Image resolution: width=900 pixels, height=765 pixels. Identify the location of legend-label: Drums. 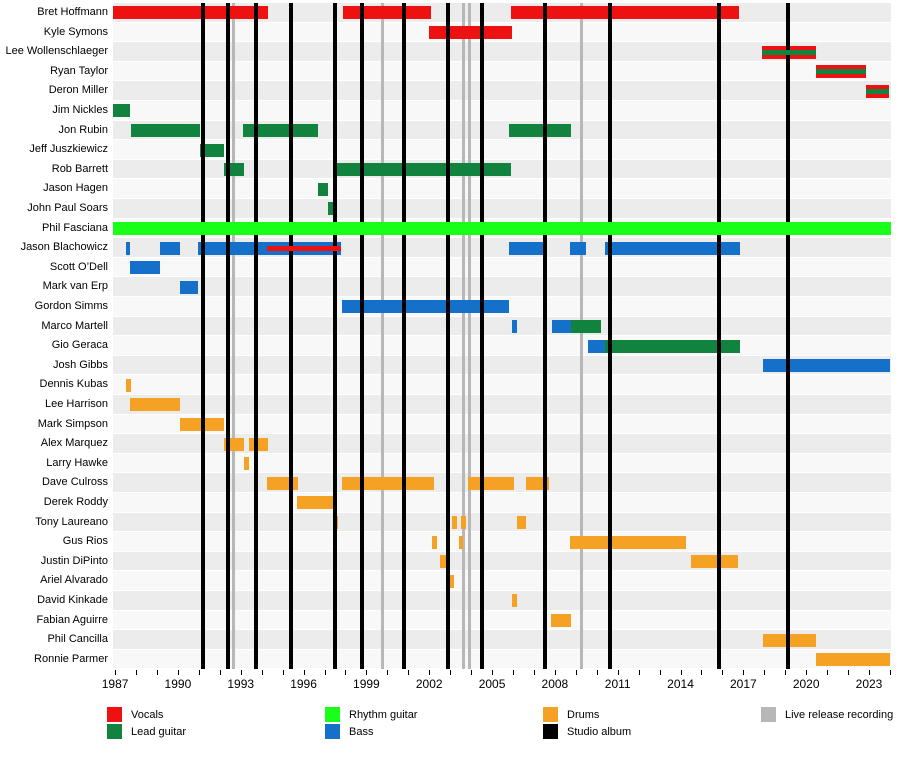
(583, 715).